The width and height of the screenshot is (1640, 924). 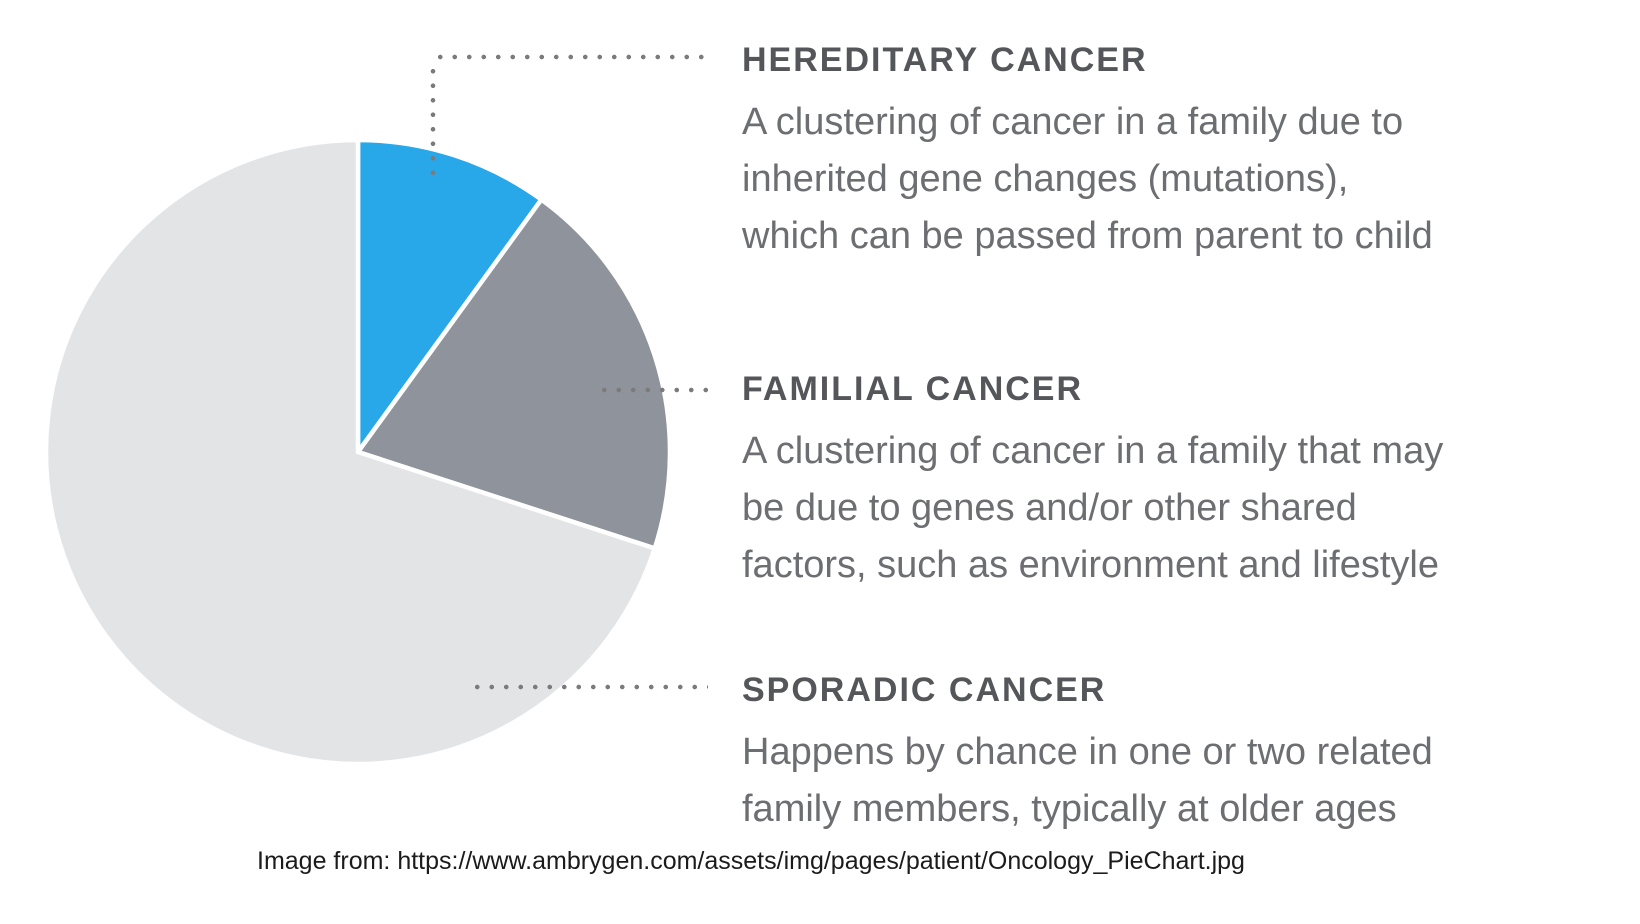 I want to click on leader-line-hereditary-horizontal, so click(x=570, y=57).